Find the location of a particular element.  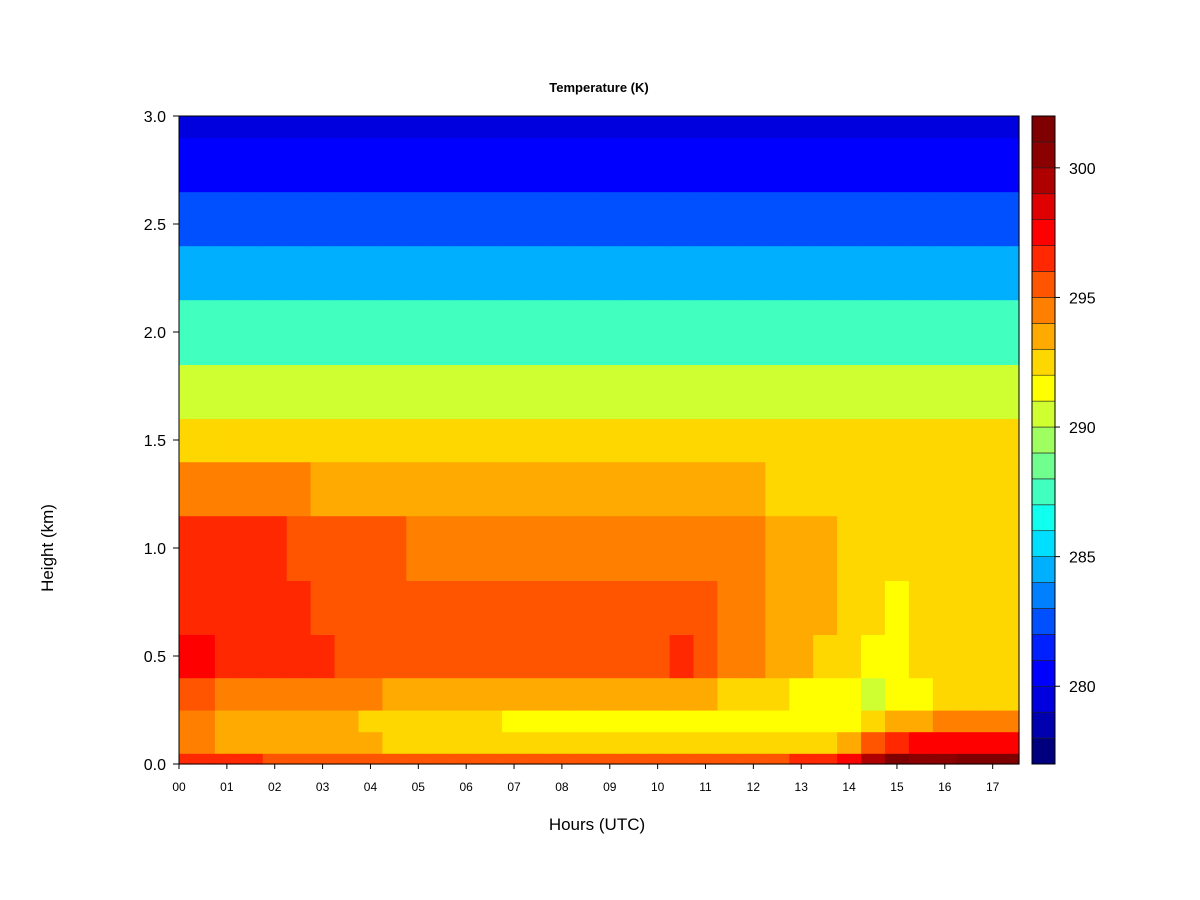

y-tick-label: 0.0 is located at coordinates (155, 765).